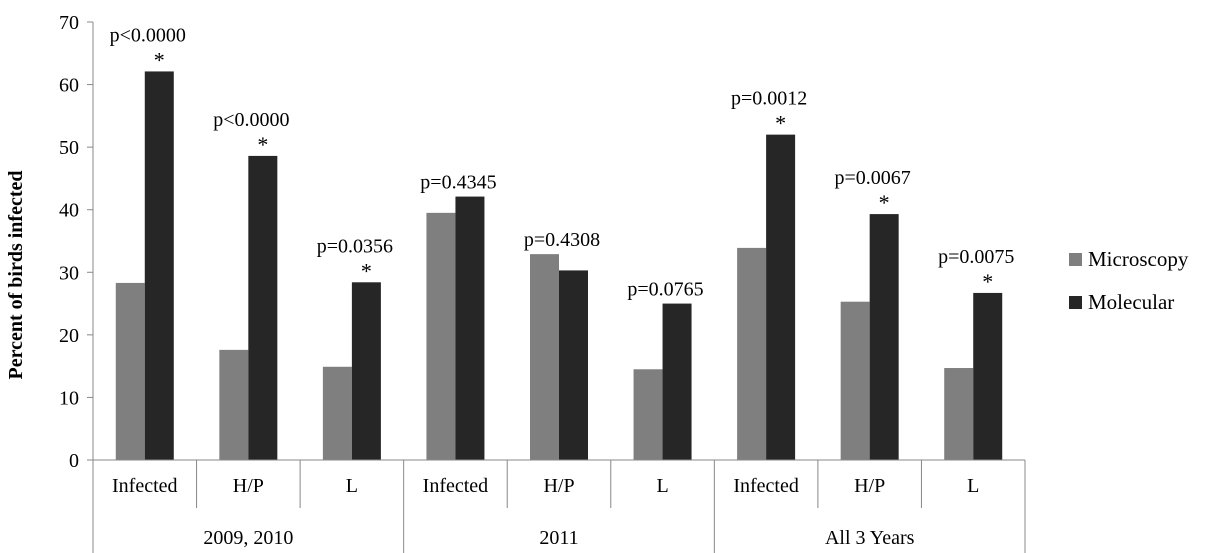  Describe the element at coordinates (76, 242) in the screenshot. I see `y-axis: 0 10 20 30 40 50 60 70` at that location.